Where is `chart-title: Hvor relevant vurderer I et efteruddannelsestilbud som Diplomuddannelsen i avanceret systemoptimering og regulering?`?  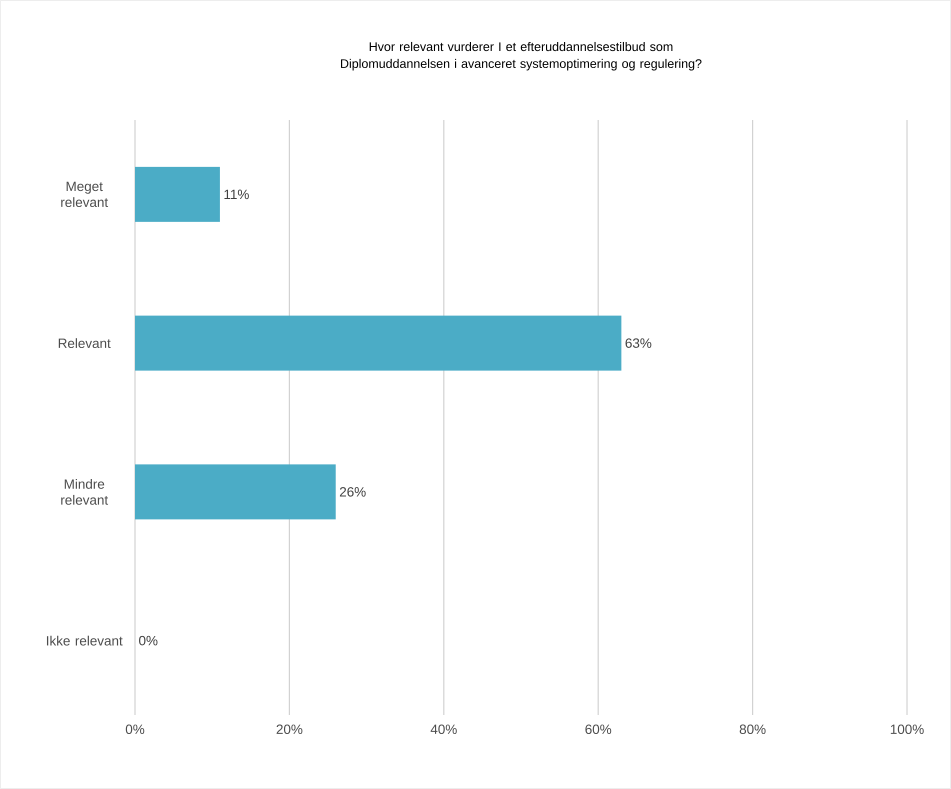
chart-title: Hvor relevant vurderer I et efteruddannelsestilbud som Diplomuddannelsen i avanceret systemoptimering og regulering? is located at coordinates (521, 56).